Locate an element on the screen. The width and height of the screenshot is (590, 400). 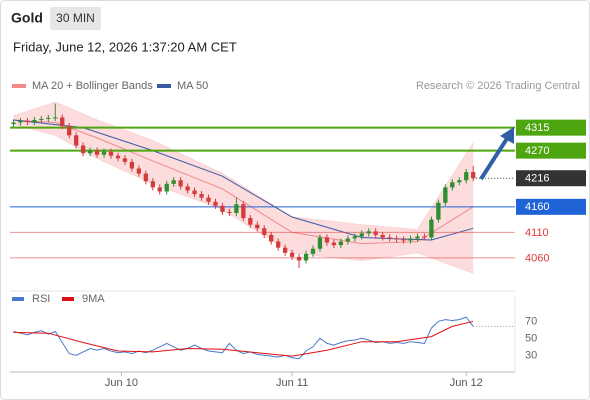
legend-label: 9MA is located at coordinates (93, 299).